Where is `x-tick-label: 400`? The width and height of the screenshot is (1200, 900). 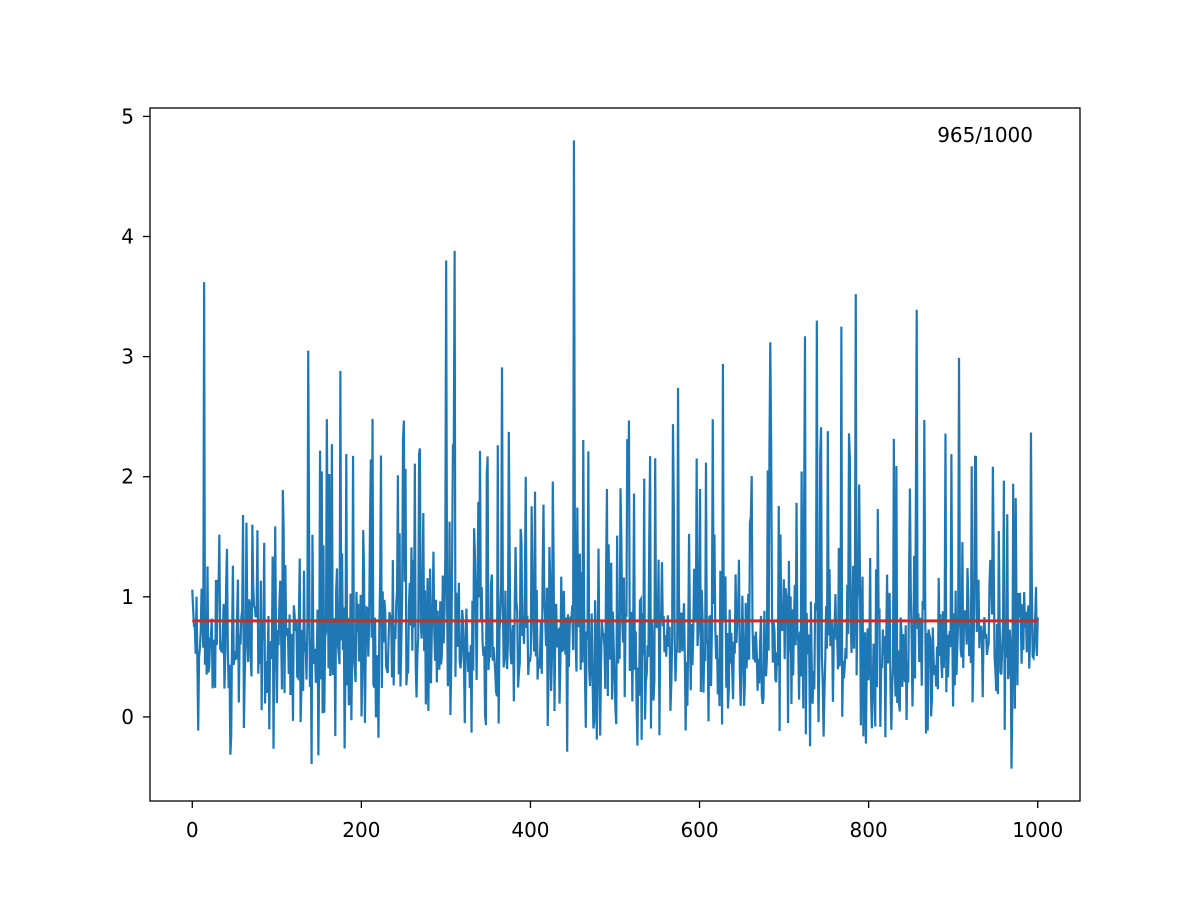 x-tick-label: 400 is located at coordinates (530, 830).